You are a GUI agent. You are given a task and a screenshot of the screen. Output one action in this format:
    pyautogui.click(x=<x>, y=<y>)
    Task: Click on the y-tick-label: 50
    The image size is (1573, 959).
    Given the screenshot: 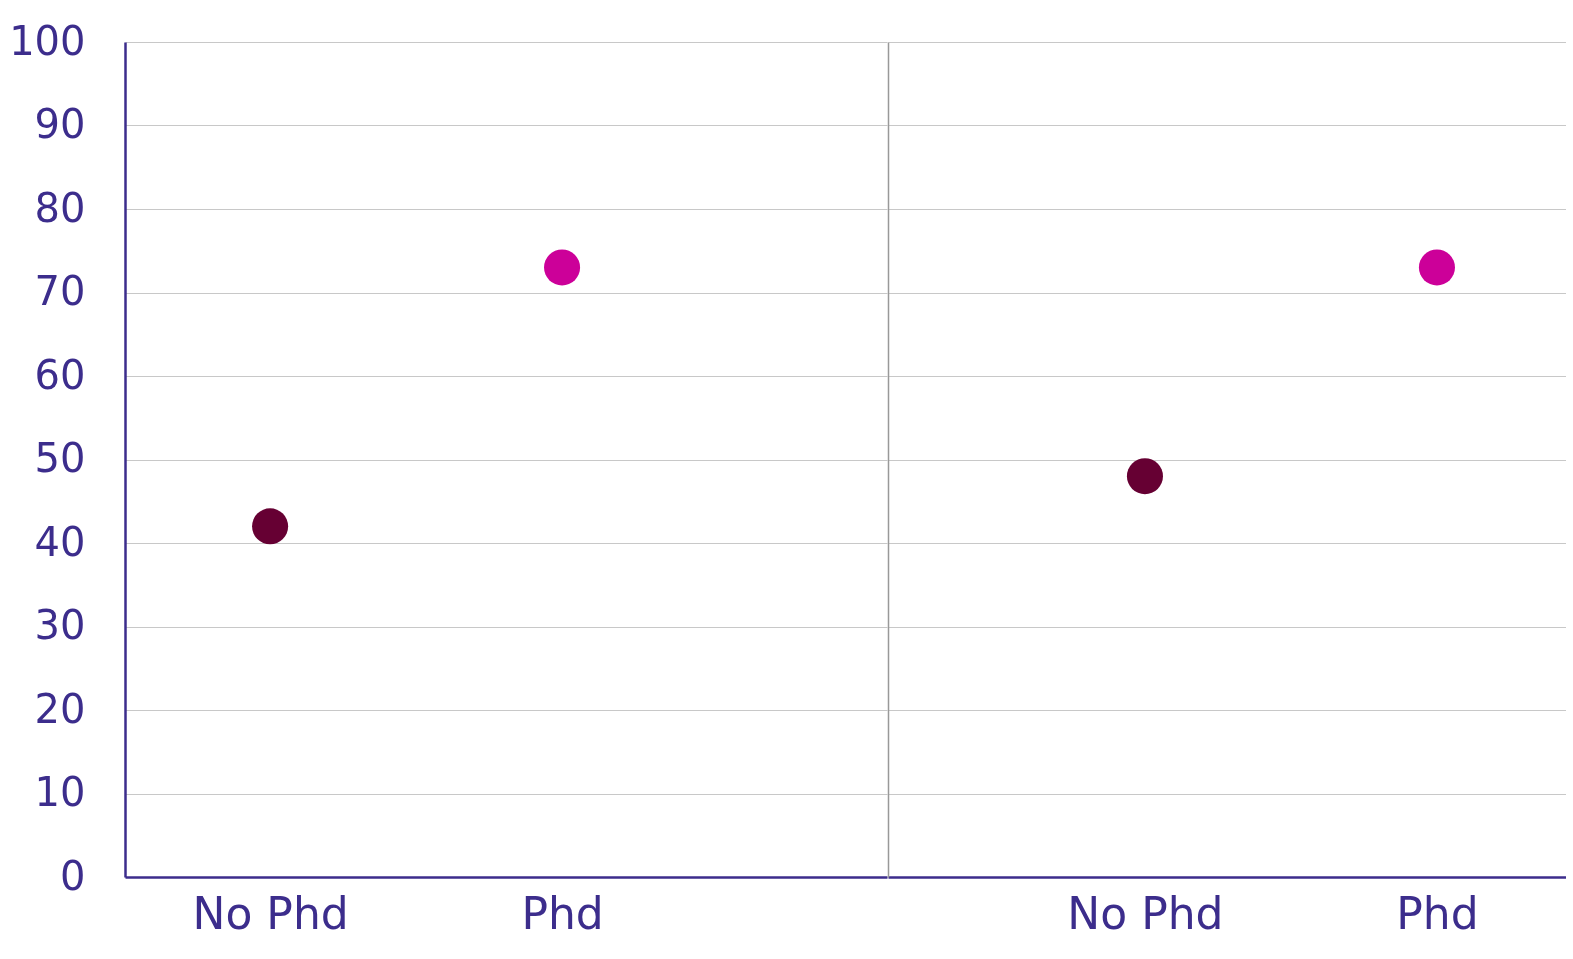 What is the action you would take?
    pyautogui.click(x=60, y=458)
    